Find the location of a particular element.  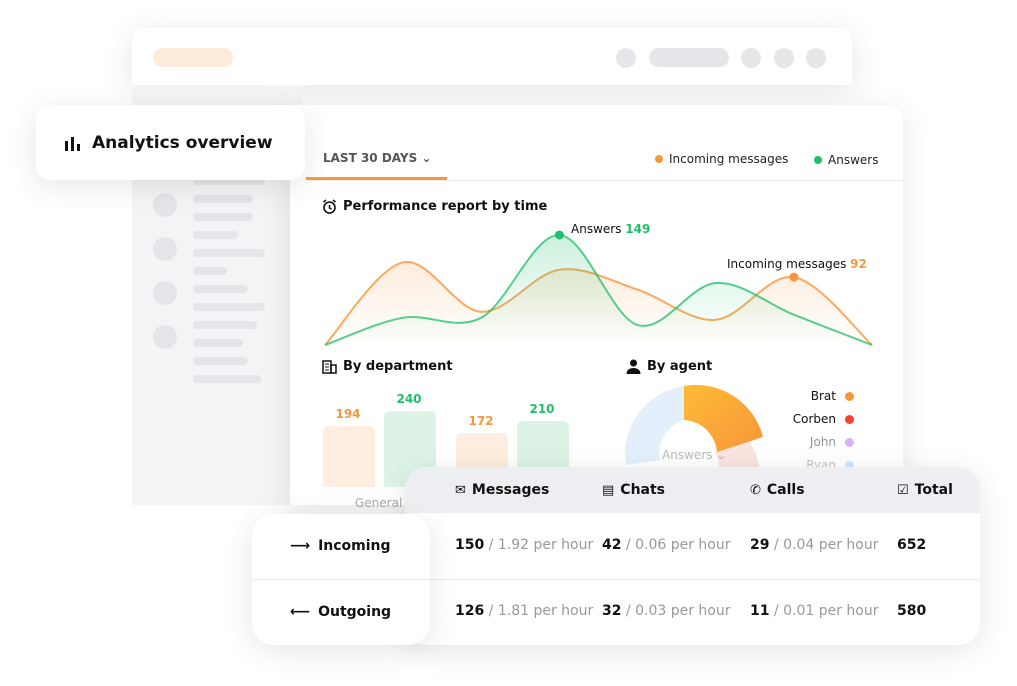

row-label-outgoing: ⟵ Outgoing is located at coordinates (341, 612).